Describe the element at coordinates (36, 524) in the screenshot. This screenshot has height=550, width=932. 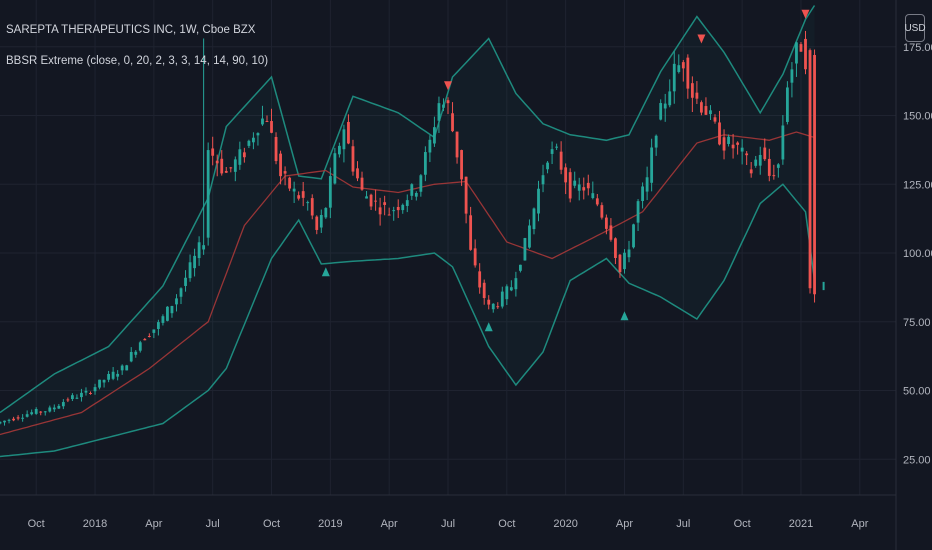
I see `x-tick-label: Oct` at that location.